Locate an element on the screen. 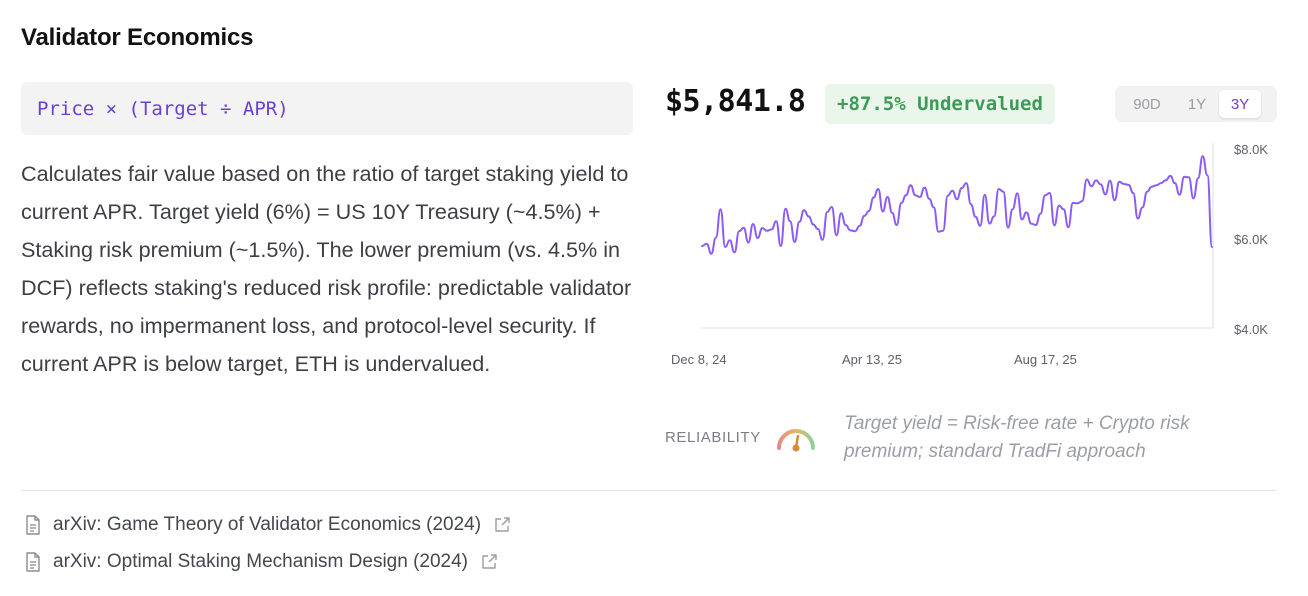  x-tick-label: Dec 8, 24 is located at coordinates (699, 359).